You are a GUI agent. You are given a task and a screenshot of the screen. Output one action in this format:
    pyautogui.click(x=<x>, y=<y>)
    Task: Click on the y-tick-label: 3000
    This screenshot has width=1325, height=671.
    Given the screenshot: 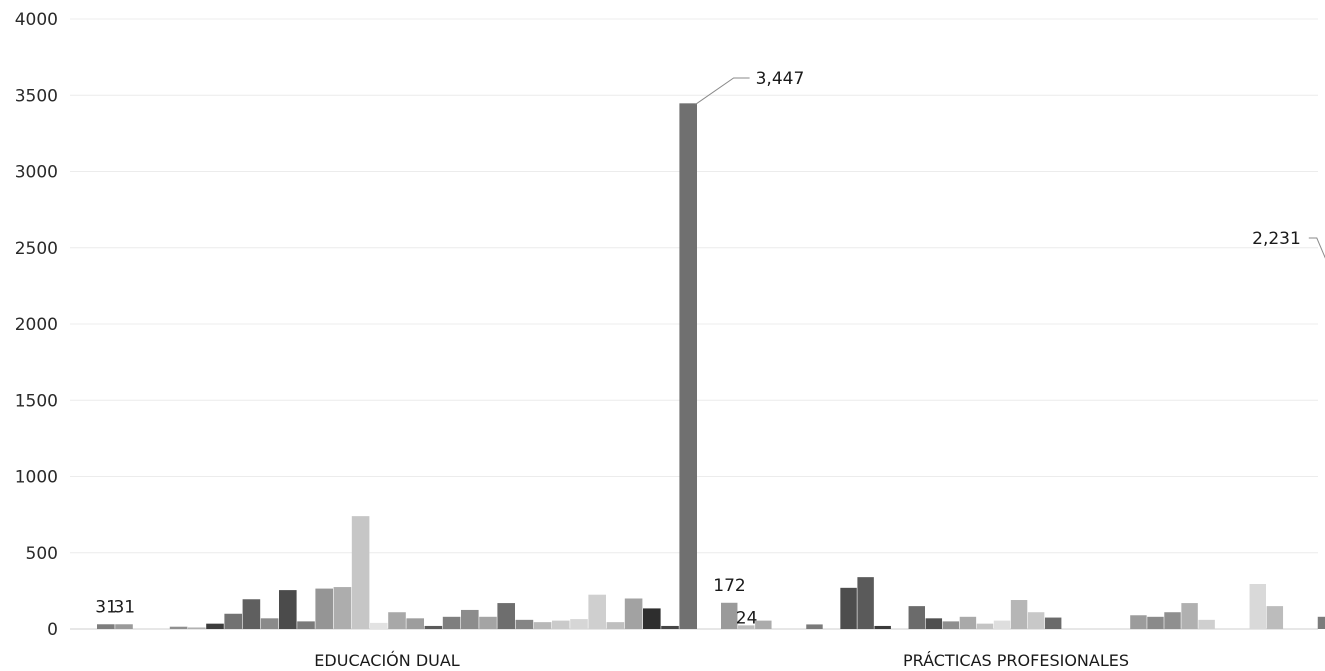 What is the action you would take?
    pyautogui.click(x=36, y=173)
    